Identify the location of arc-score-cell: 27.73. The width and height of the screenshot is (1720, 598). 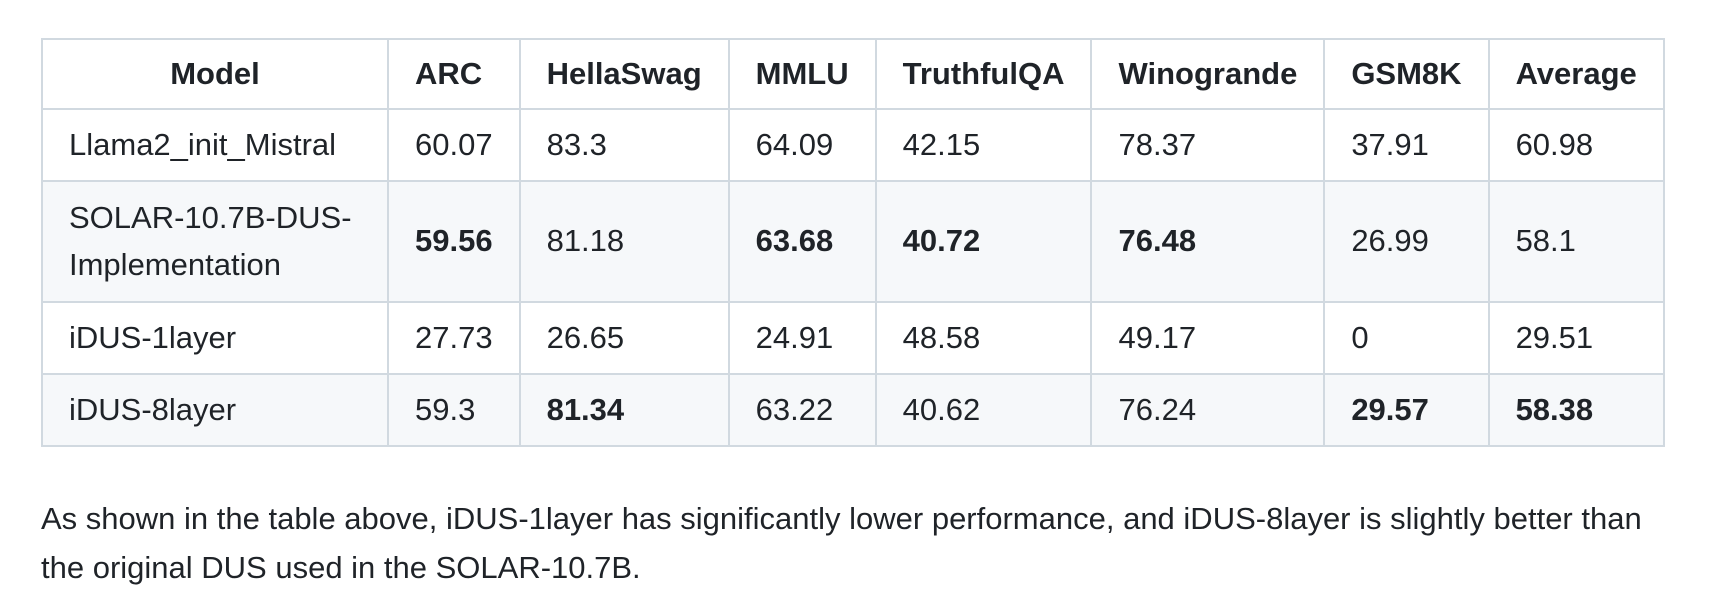
(454, 338).